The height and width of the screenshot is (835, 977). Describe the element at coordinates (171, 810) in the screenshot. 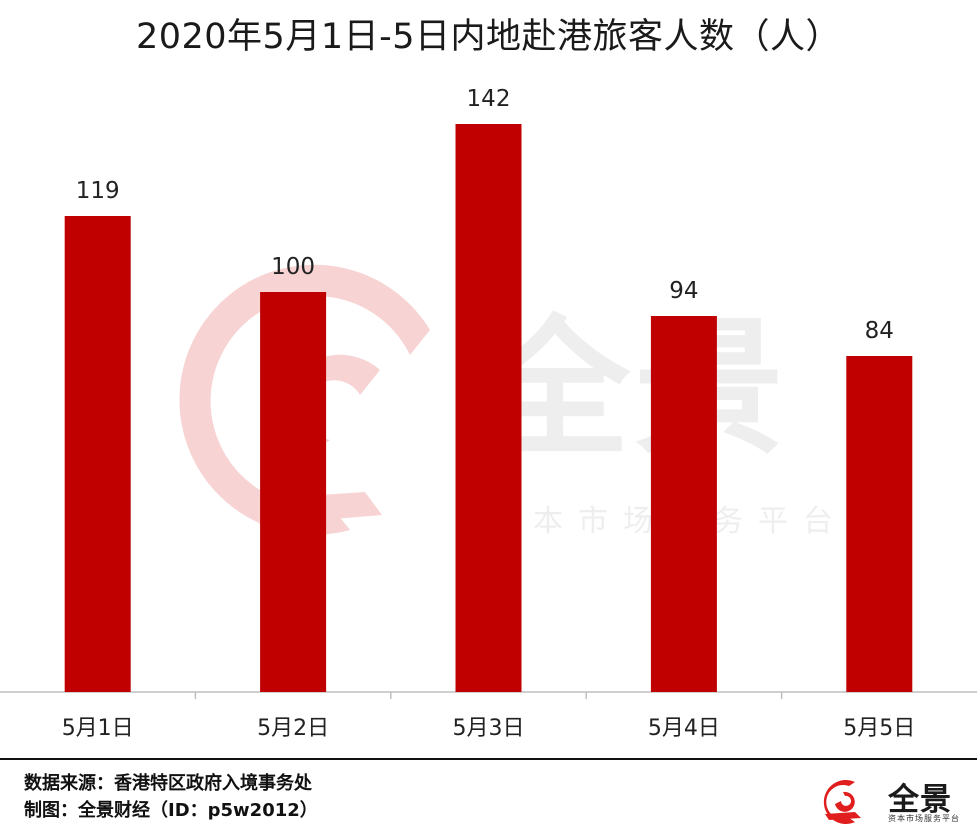

I see `chart-author: 制图：全景财经（ID：p5w2012）` at that location.